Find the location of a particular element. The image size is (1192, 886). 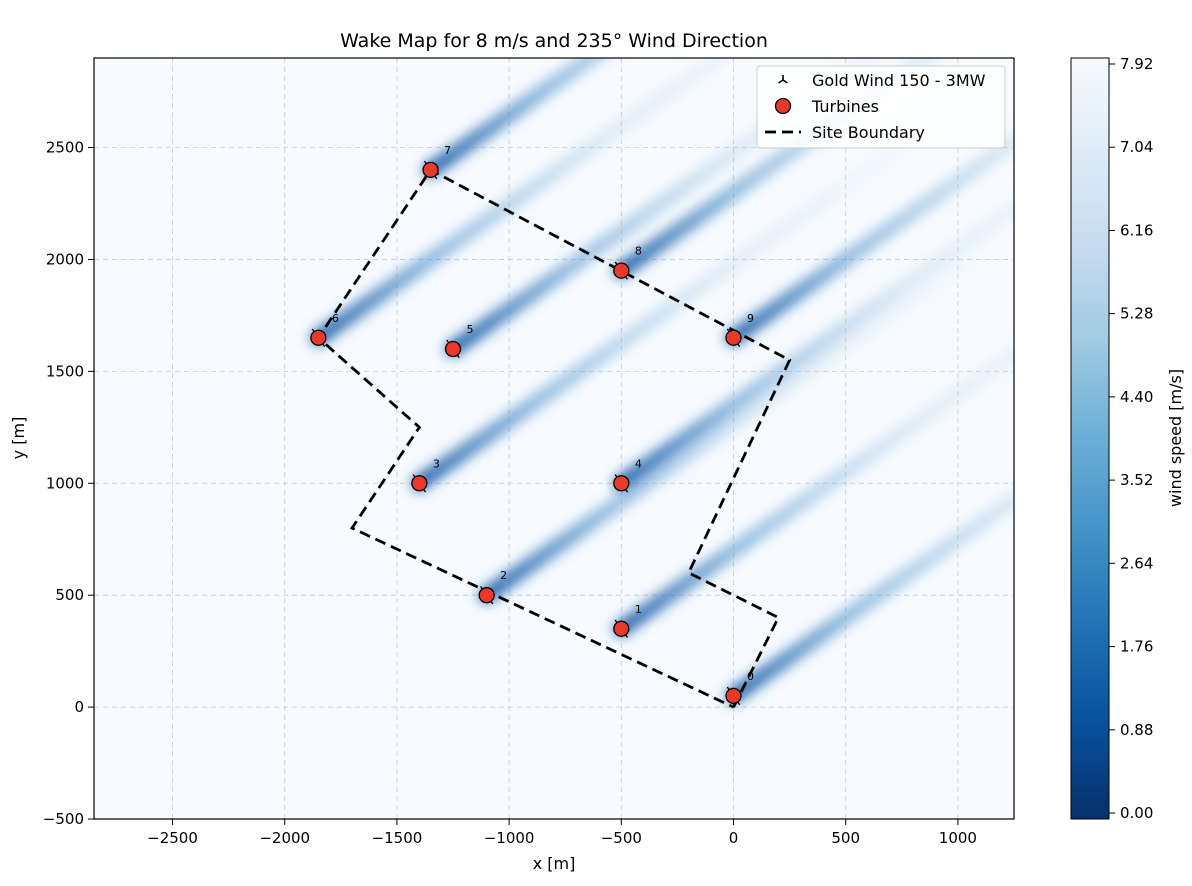

turbine-label-0: 0 is located at coordinates (750, 676).